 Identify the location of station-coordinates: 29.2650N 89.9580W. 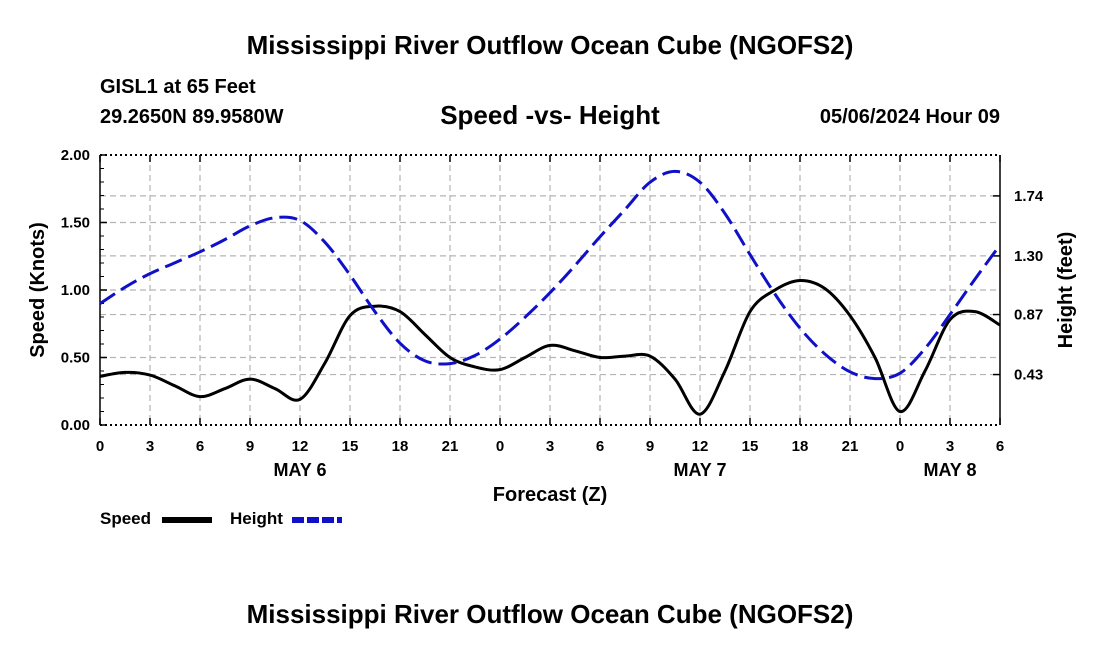
(192, 117).